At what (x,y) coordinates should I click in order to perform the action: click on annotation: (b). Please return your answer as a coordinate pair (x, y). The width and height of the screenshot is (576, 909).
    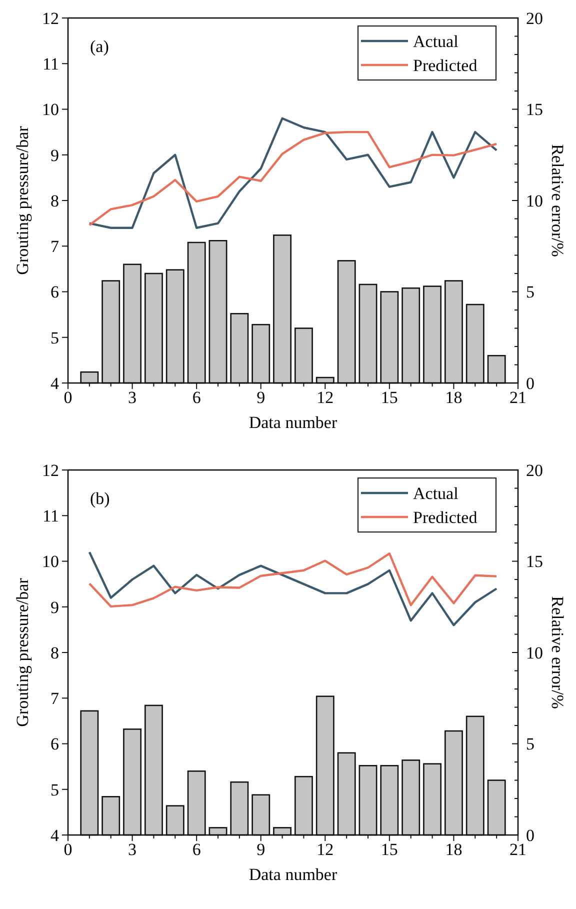
    Looking at the image, I should click on (100, 498).